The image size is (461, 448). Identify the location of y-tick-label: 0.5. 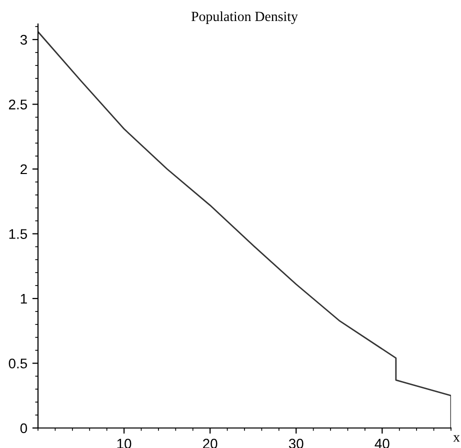
(18, 363).